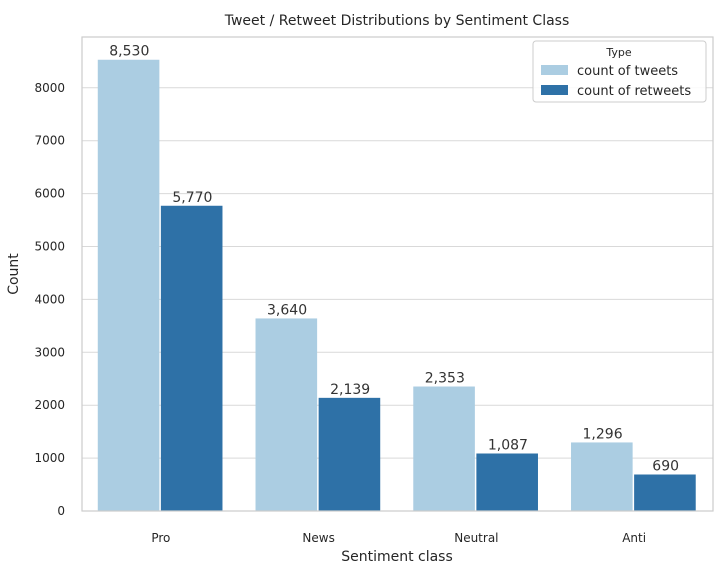 Image resolution: width=728 pixels, height=571 pixels. Describe the element at coordinates (49, 405) in the screenshot. I see `y-tick-label: 2000` at that location.